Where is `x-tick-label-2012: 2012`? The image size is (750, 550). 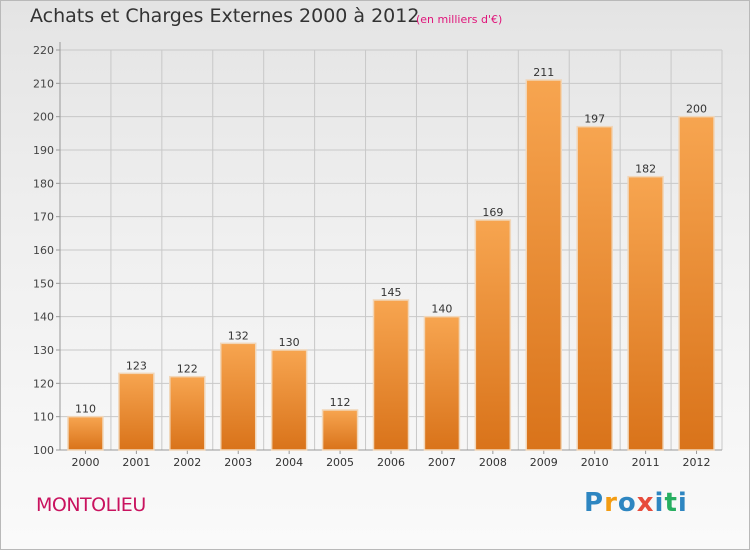 x-tick-label-2012: 2012 is located at coordinates (697, 462).